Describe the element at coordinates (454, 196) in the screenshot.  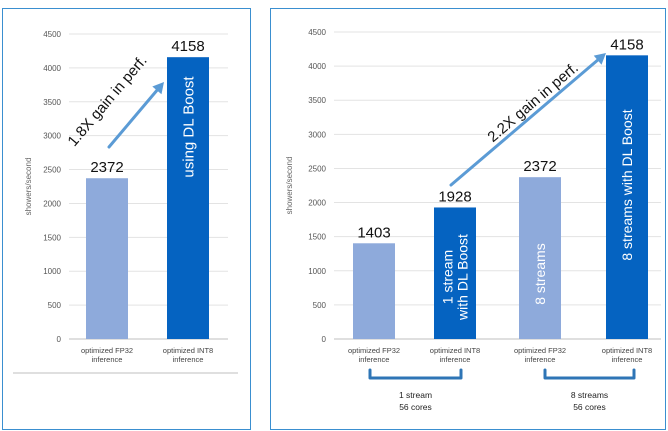
I see `data-label: 1928` at that location.